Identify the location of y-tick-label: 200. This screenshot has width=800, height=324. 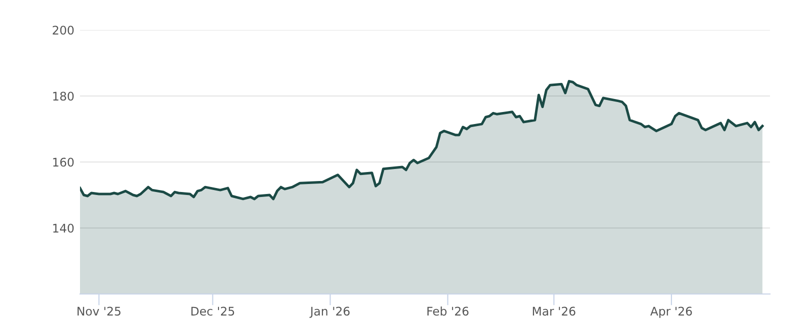
(63, 30).